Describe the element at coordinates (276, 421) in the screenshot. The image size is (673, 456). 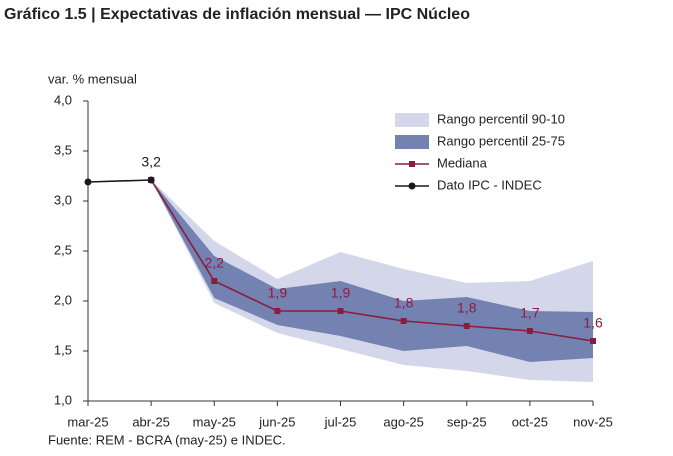
I see `x-tick-label: jun-25` at that location.